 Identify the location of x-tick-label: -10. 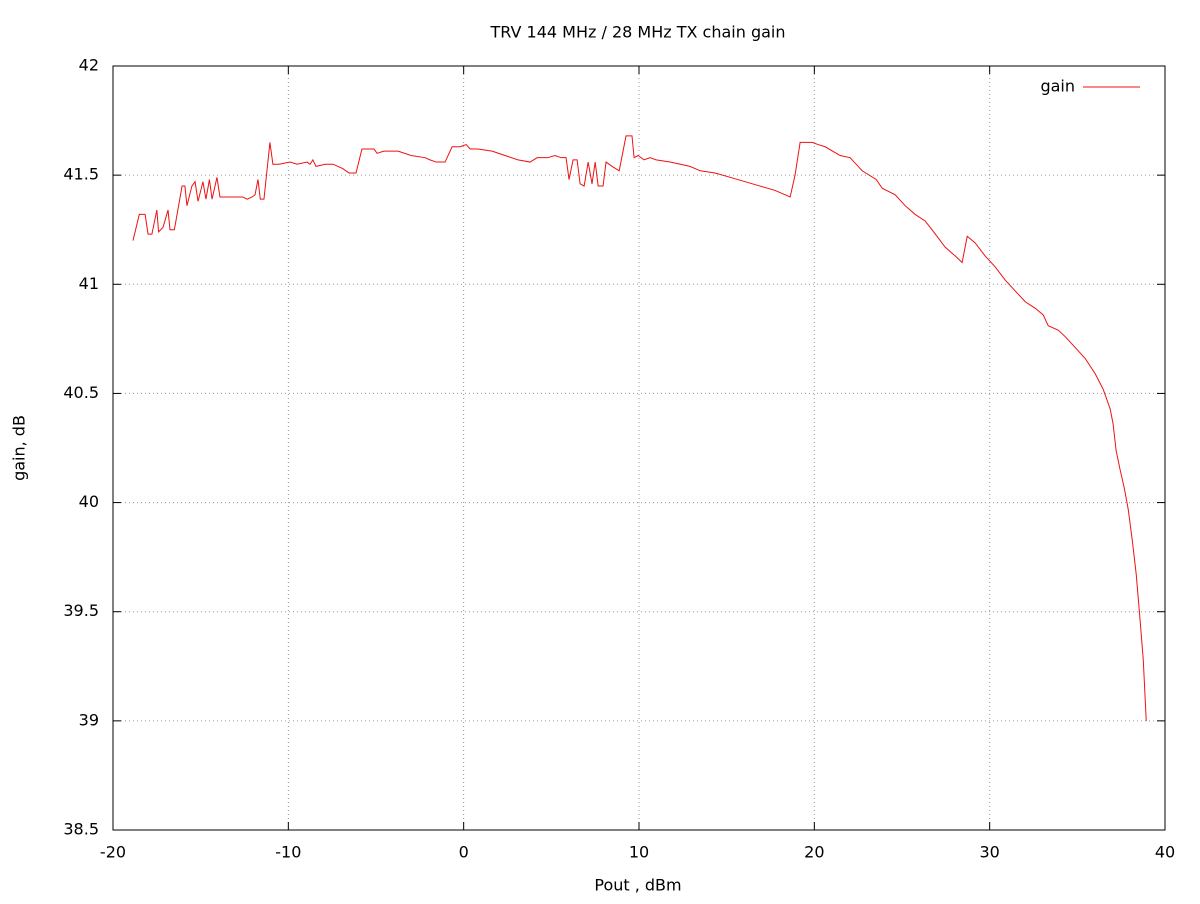
(288, 852).